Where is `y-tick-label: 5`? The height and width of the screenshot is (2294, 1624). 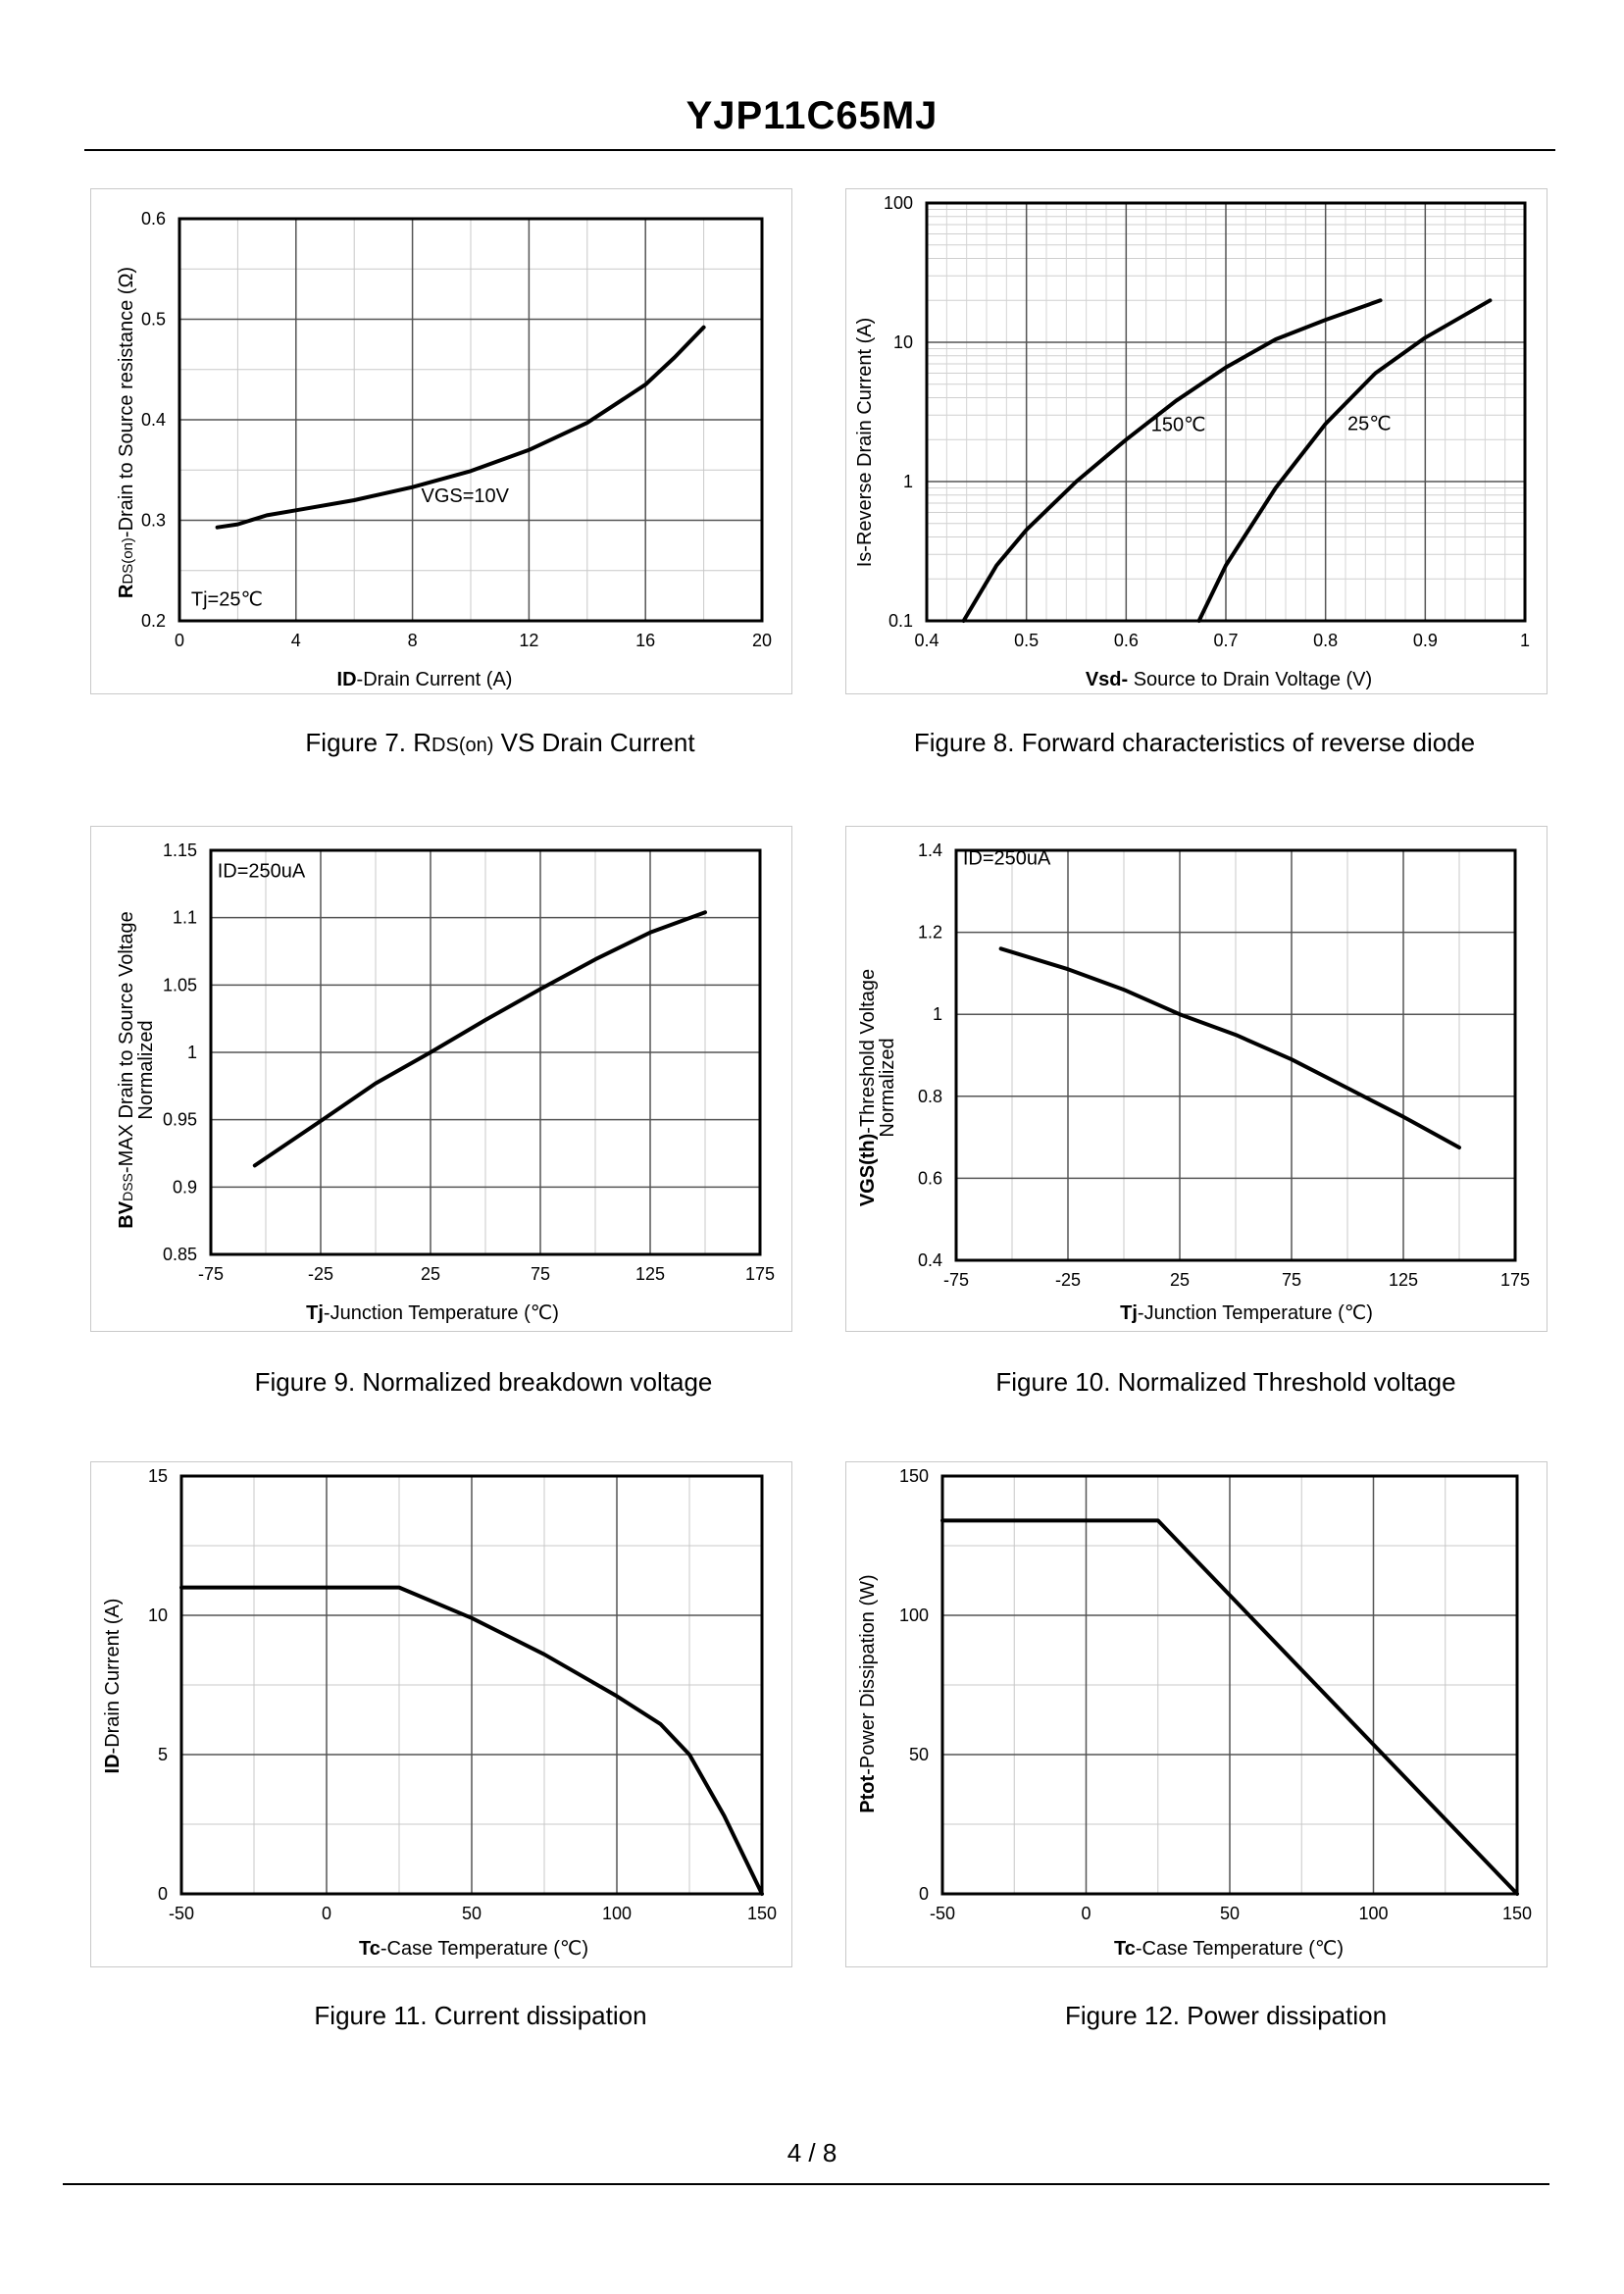 y-tick-label: 5 is located at coordinates (163, 1754).